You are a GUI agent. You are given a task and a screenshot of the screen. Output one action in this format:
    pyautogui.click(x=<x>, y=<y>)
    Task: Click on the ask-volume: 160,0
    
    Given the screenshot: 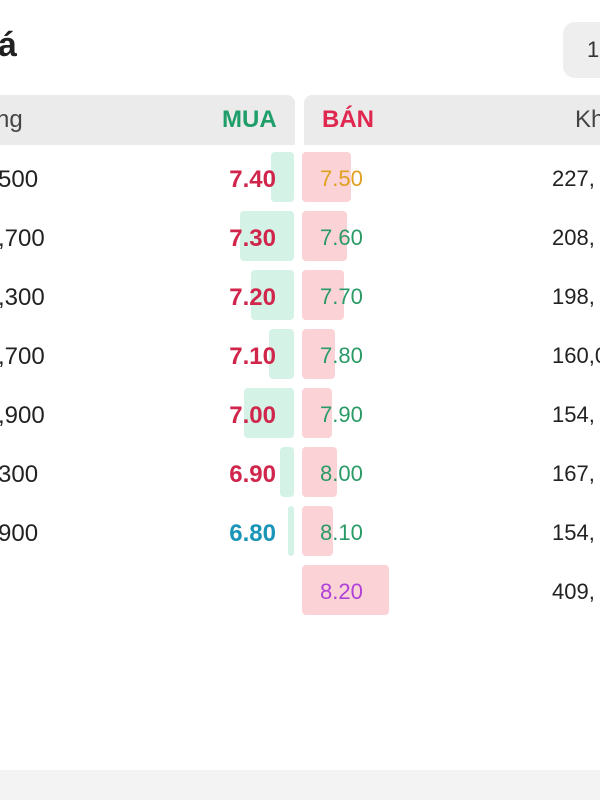 What is the action you would take?
    pyautogui.click(x=576, y=355)
    